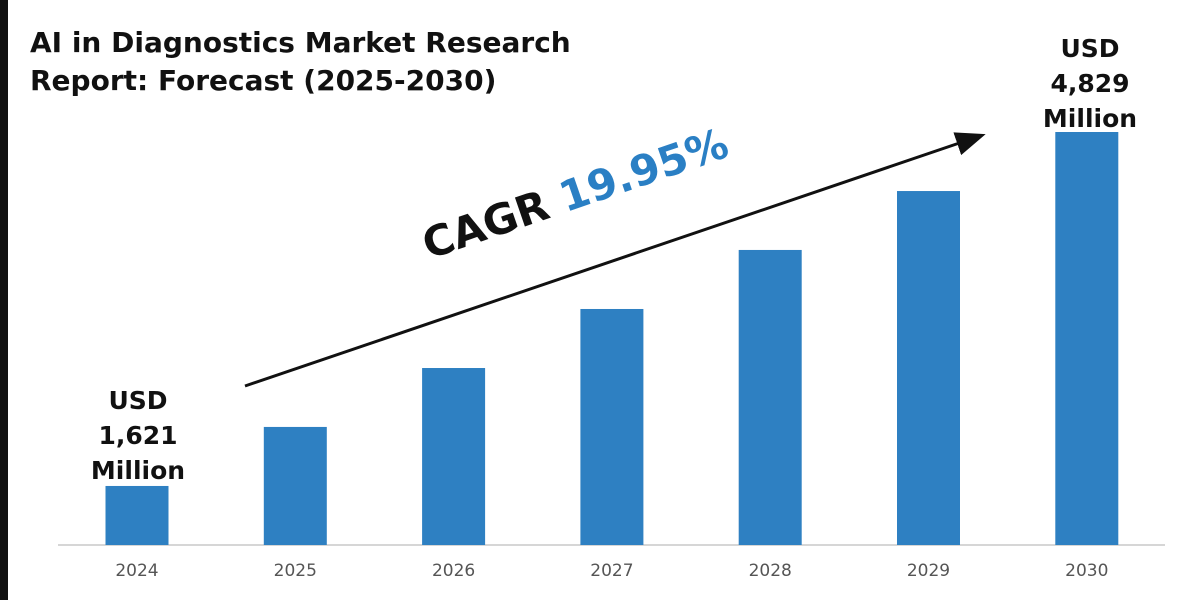  What do you see at coordinates (4, 300) in the screenshot?
I see `left-border` at bounding box center [4, 300].